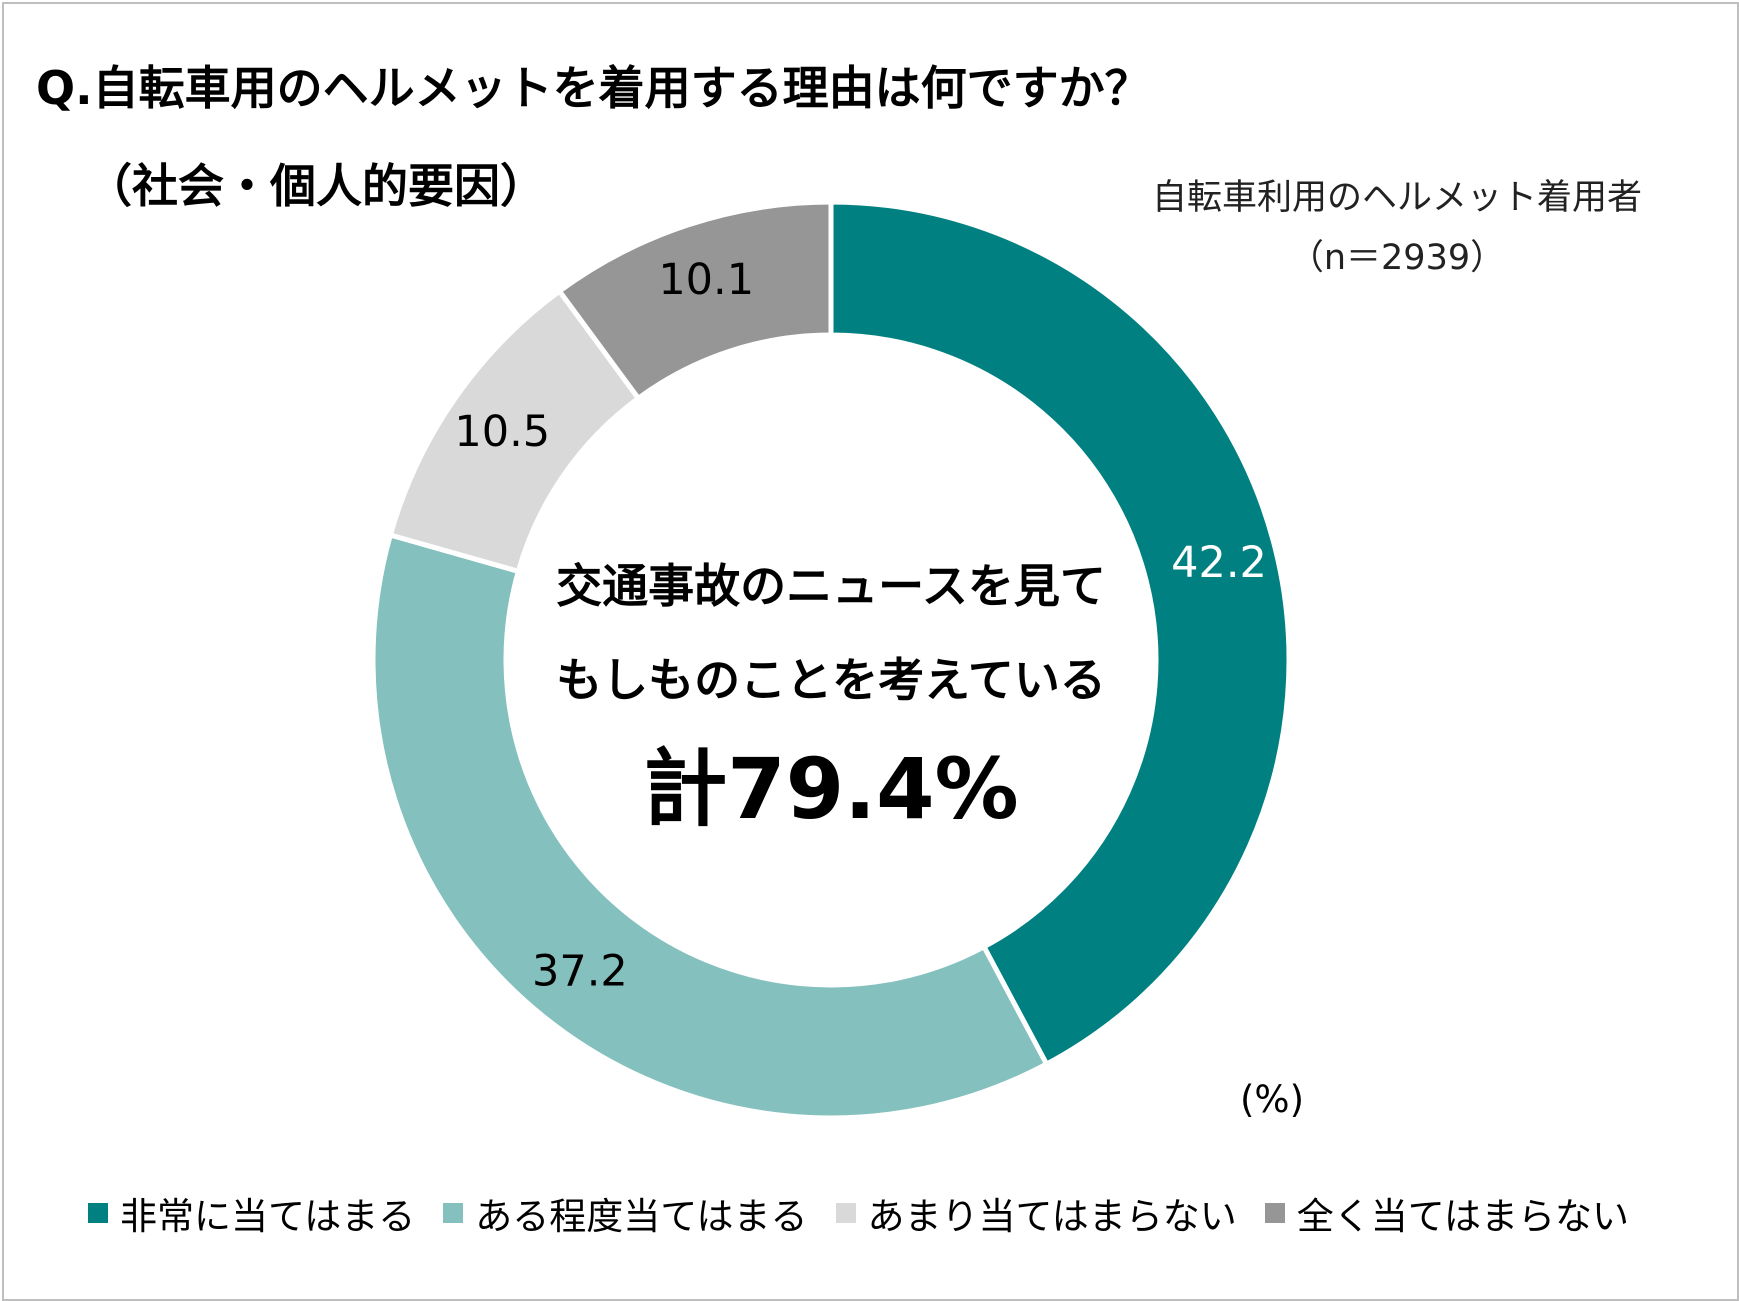 This screenshot has height=1301, width=1739. I want to click on legend-label-3: 全く当てはまらない, so click(1463, 1216).